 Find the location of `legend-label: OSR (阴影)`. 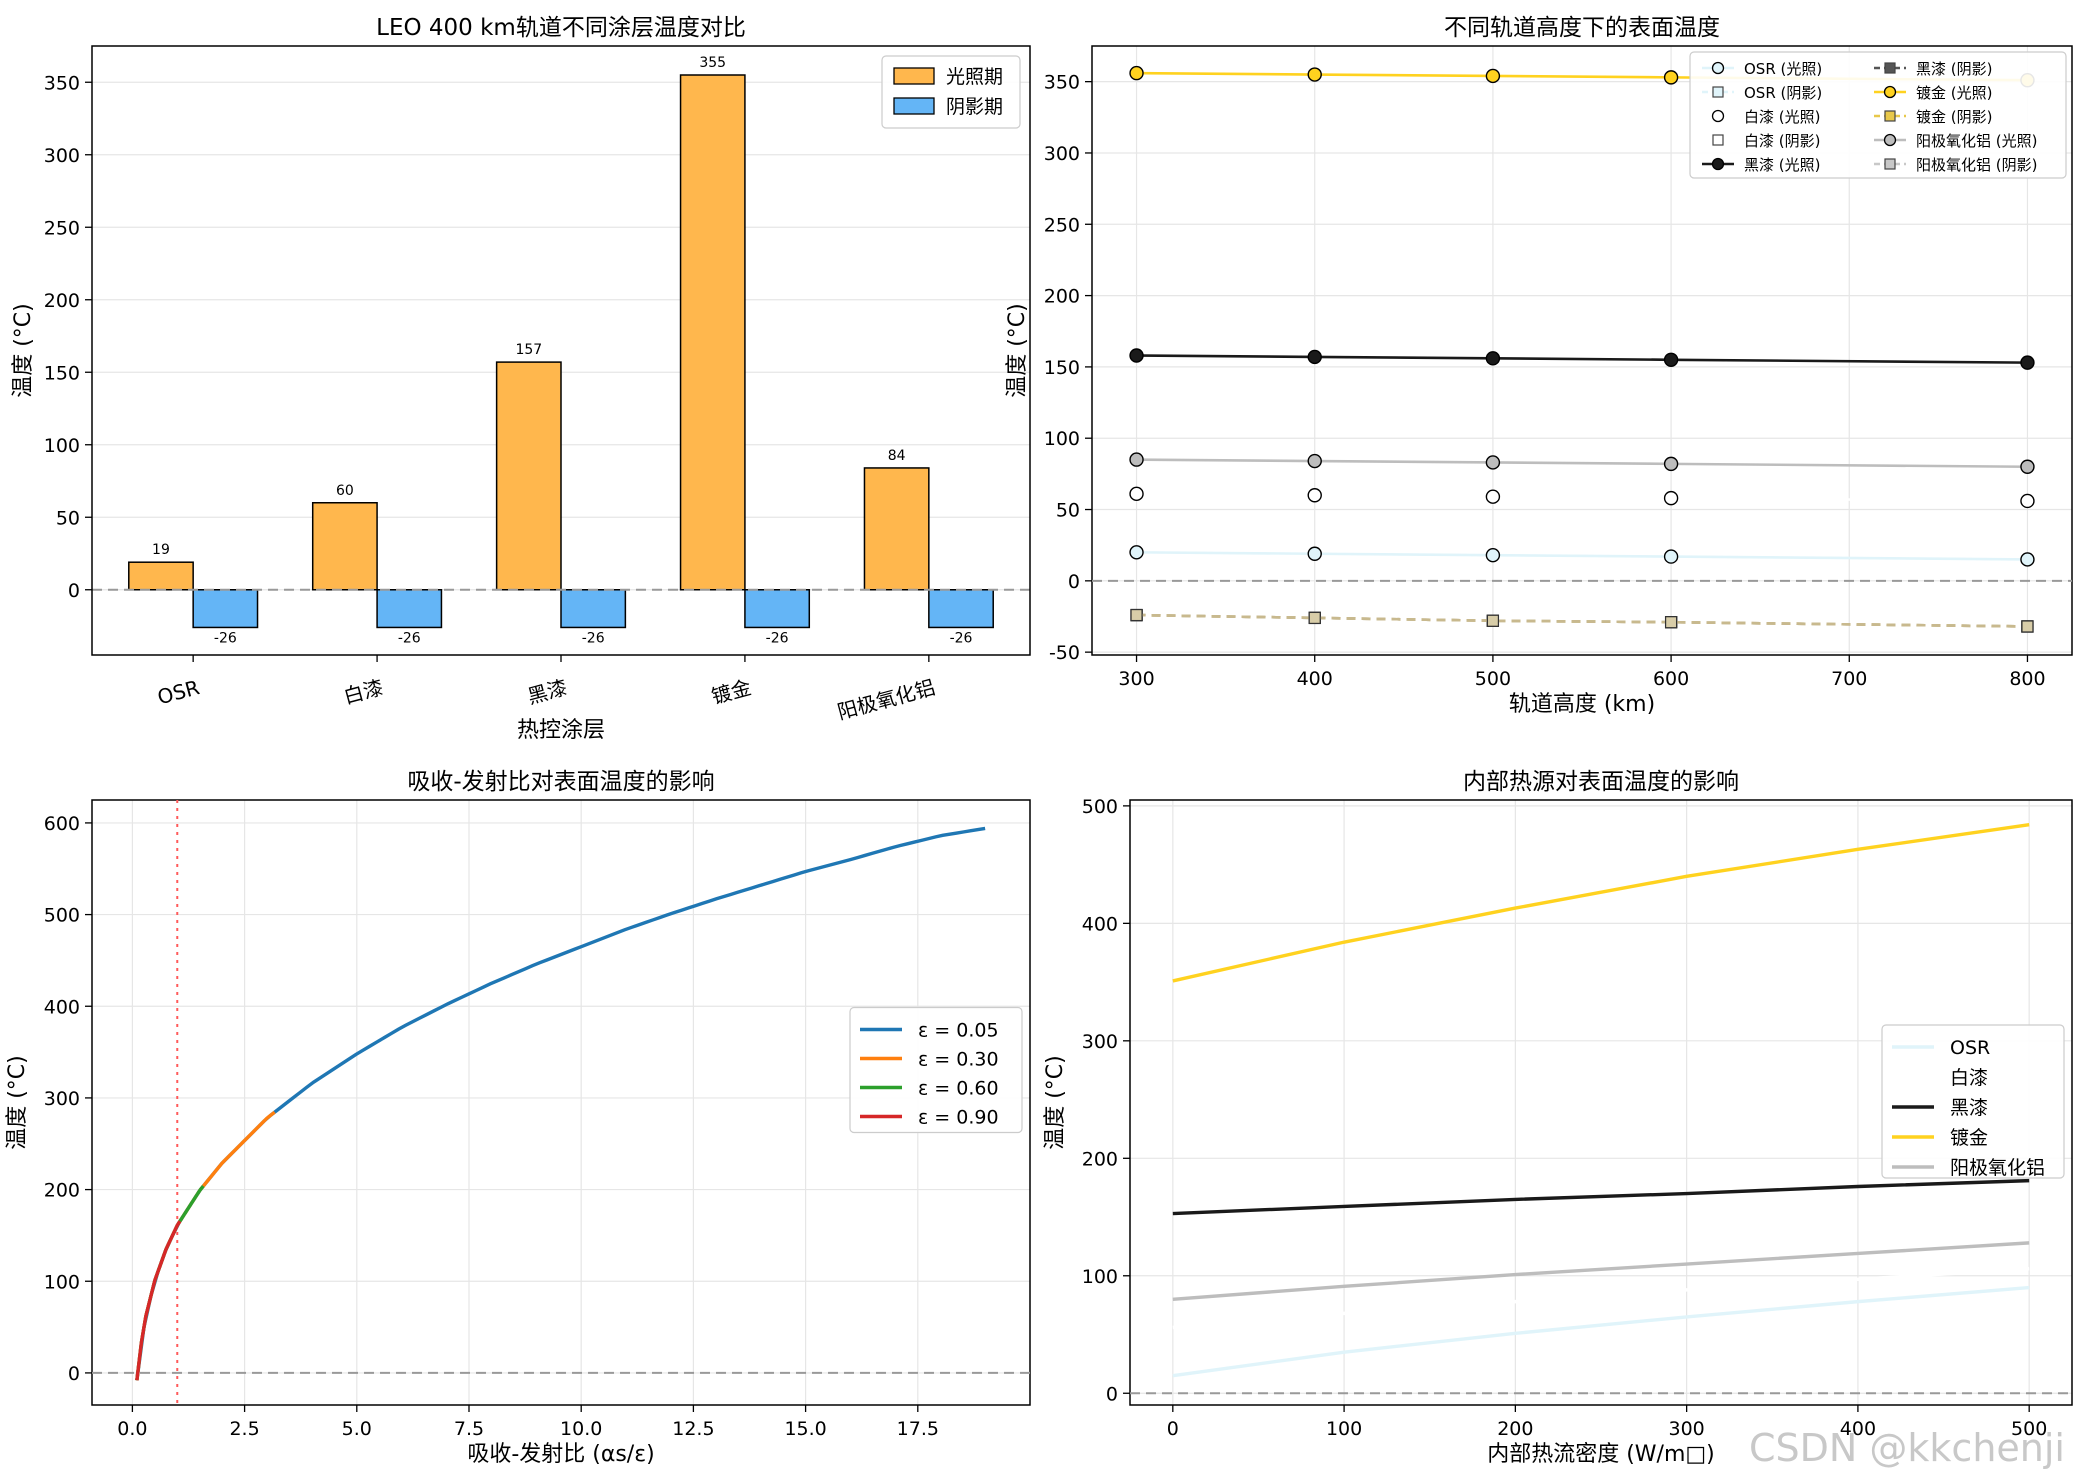

legend-label: OSR (阴影) is located at coordinates (1783, 93).